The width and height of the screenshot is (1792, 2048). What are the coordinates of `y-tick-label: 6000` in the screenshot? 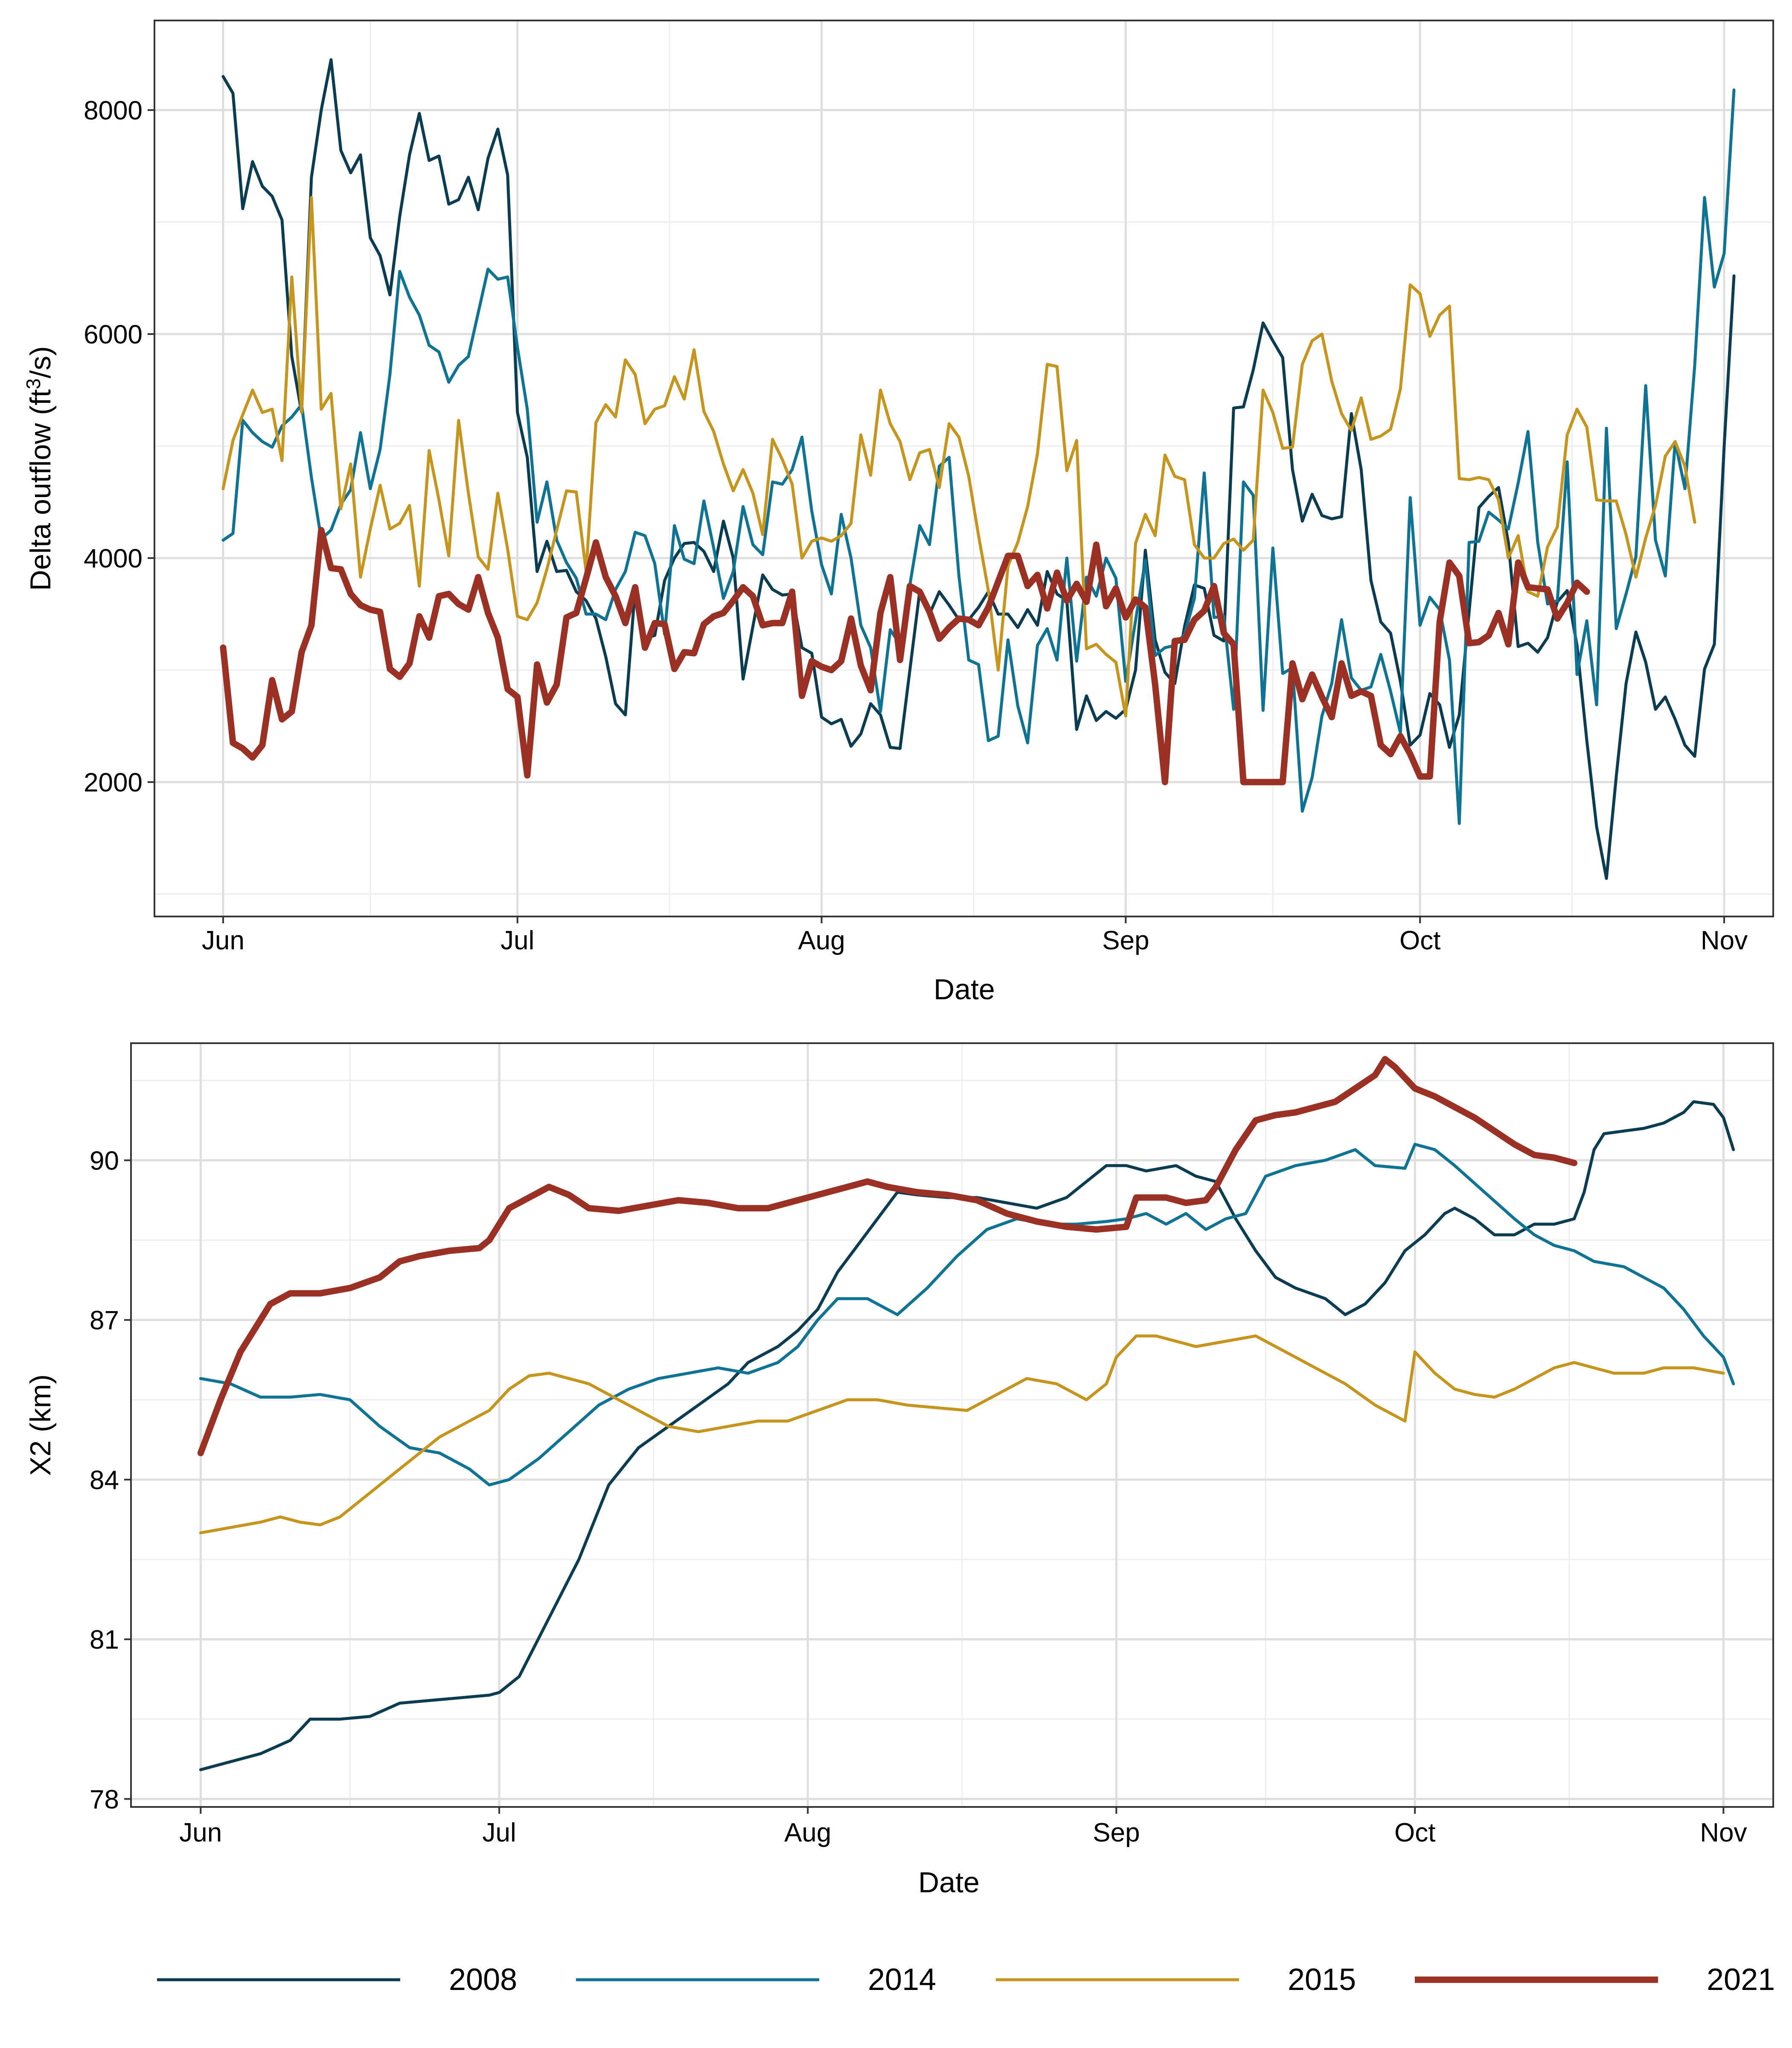 It's located at (114, 334).